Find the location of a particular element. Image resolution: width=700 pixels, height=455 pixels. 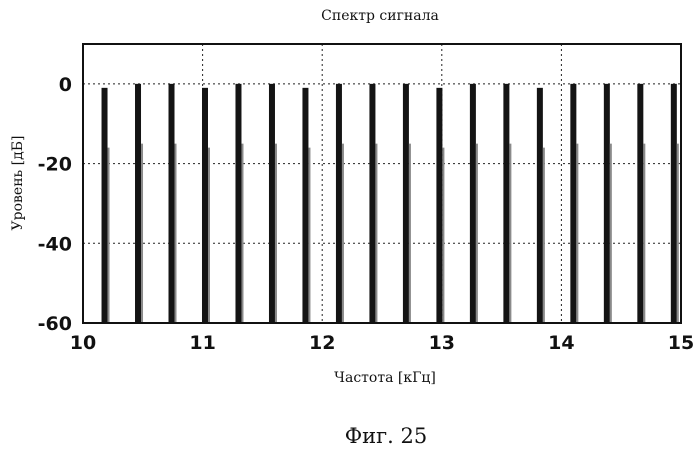

y-tick-label: -60 is located at coordinates (55, 324).